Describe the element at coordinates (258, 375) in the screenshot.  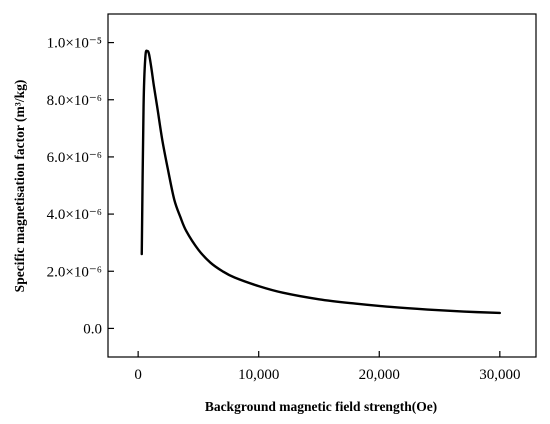
I see `x-tick-label-1: 10,000` at that location.